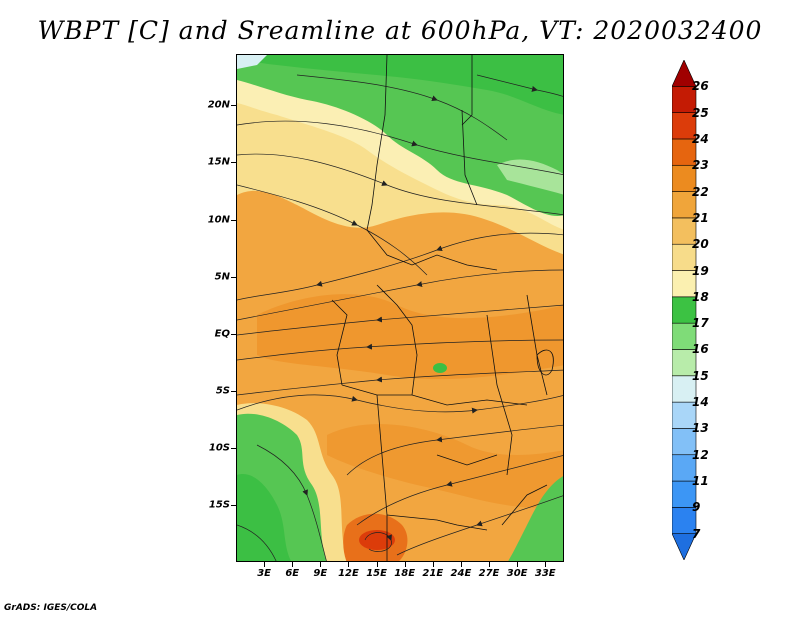 The height and width of the screenshot is (618, 800). I want to click on colorbar, so click(684, 310).